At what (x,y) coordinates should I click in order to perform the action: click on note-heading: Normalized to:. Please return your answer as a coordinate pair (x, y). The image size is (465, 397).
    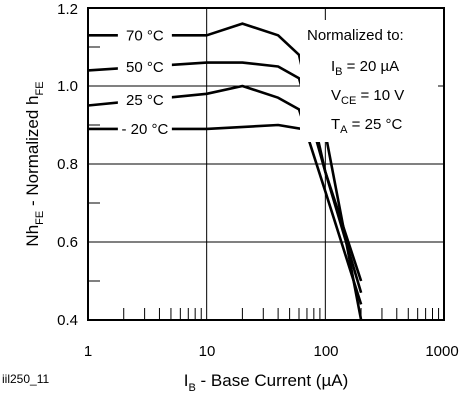
    Looking at the image, I should click on (355, 35).